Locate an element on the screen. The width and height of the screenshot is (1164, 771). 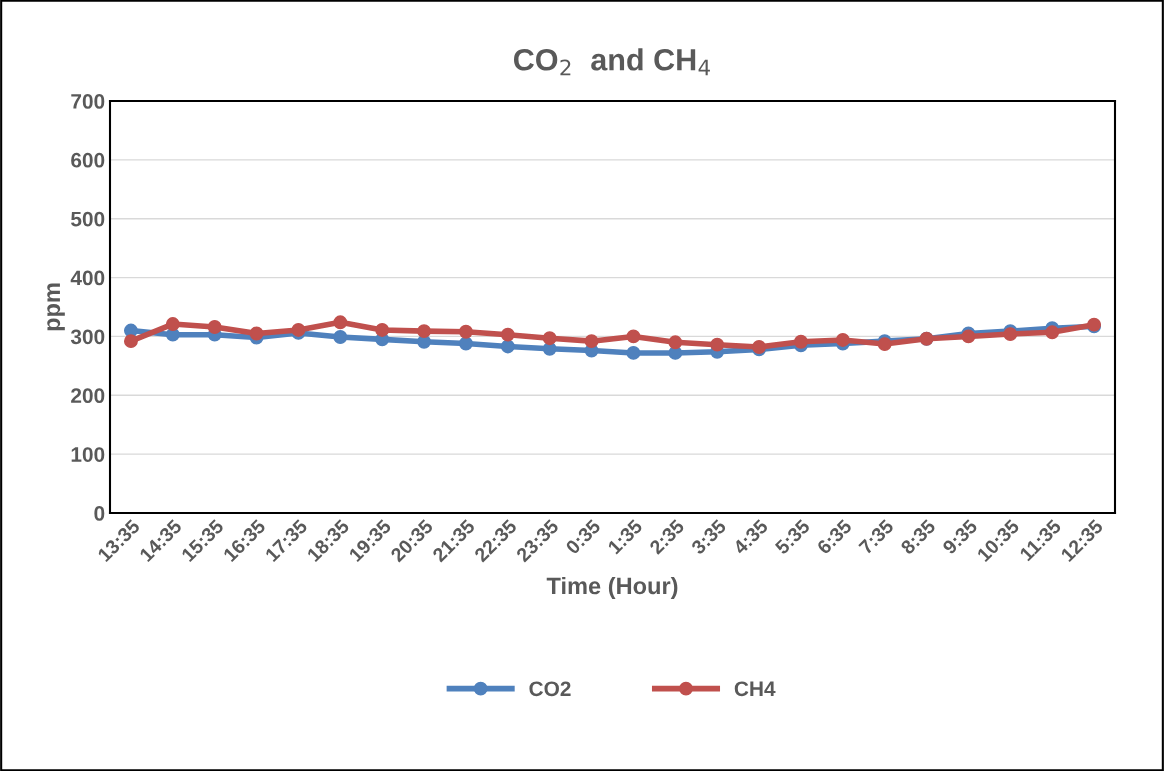
y-axis-title: ppm is located at coordinates (56, 307).